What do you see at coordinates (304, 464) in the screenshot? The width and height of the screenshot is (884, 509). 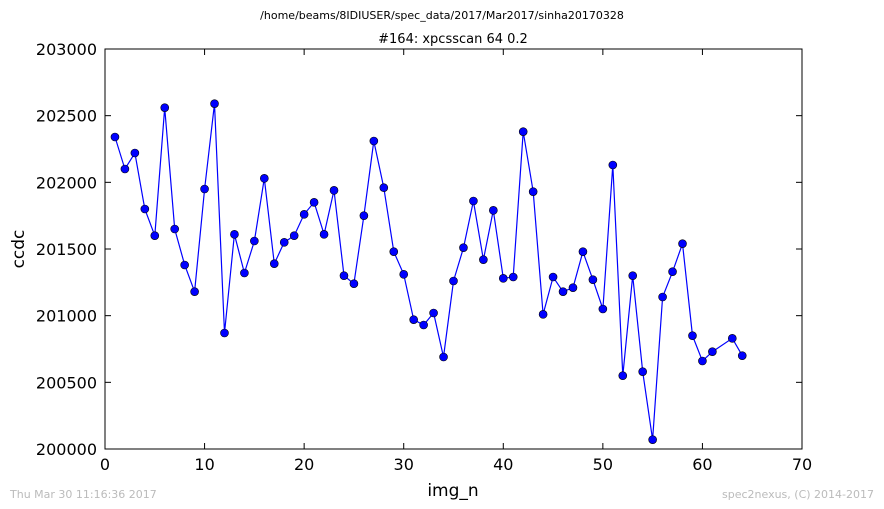 I see `x-tick-label: 20` at bounding box center [304, 464].